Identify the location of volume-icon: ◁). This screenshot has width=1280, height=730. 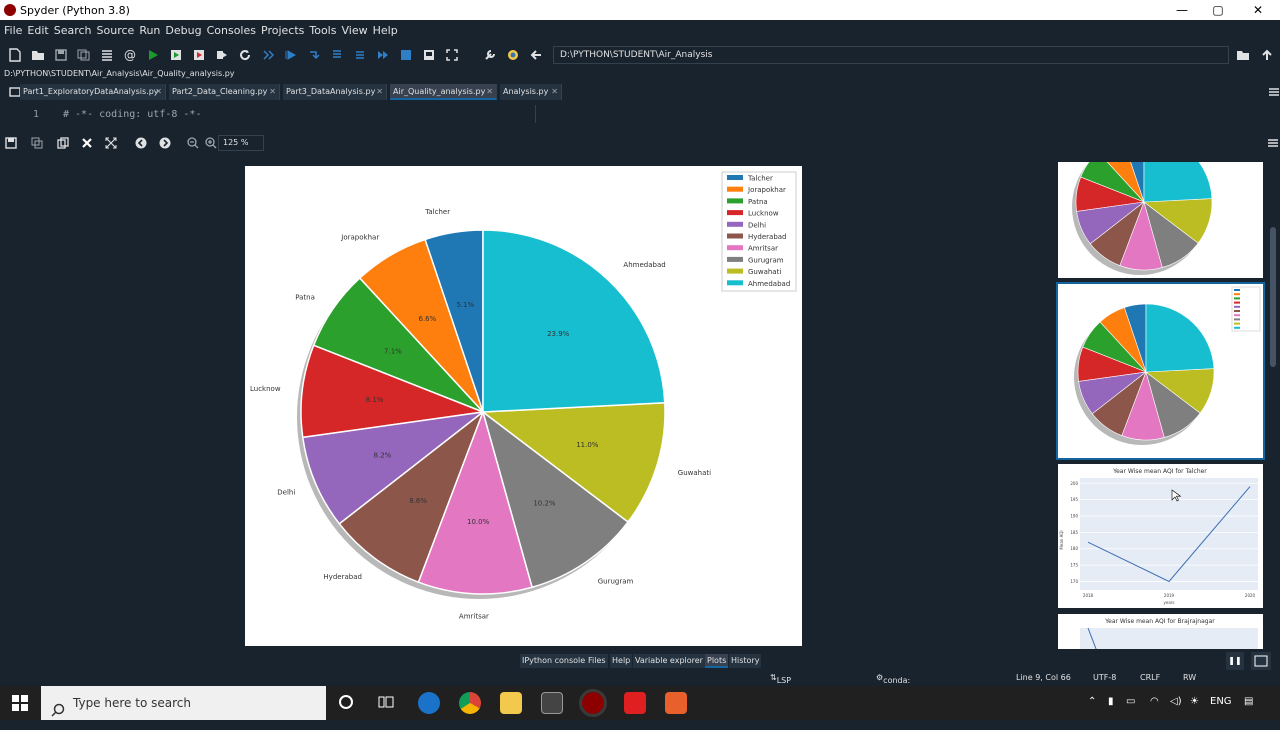
(1176, 701).